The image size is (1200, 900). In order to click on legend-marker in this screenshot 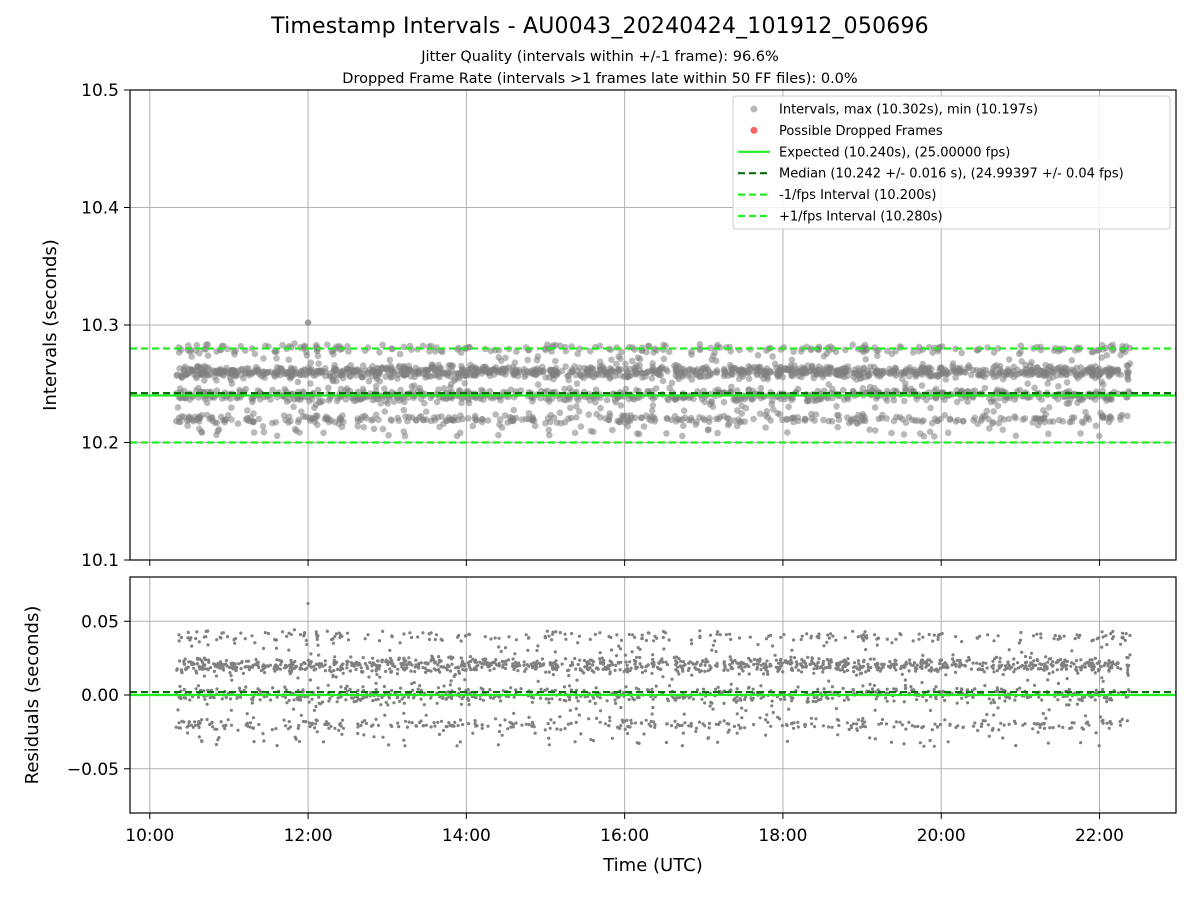, I will do `click(754, 109)`.